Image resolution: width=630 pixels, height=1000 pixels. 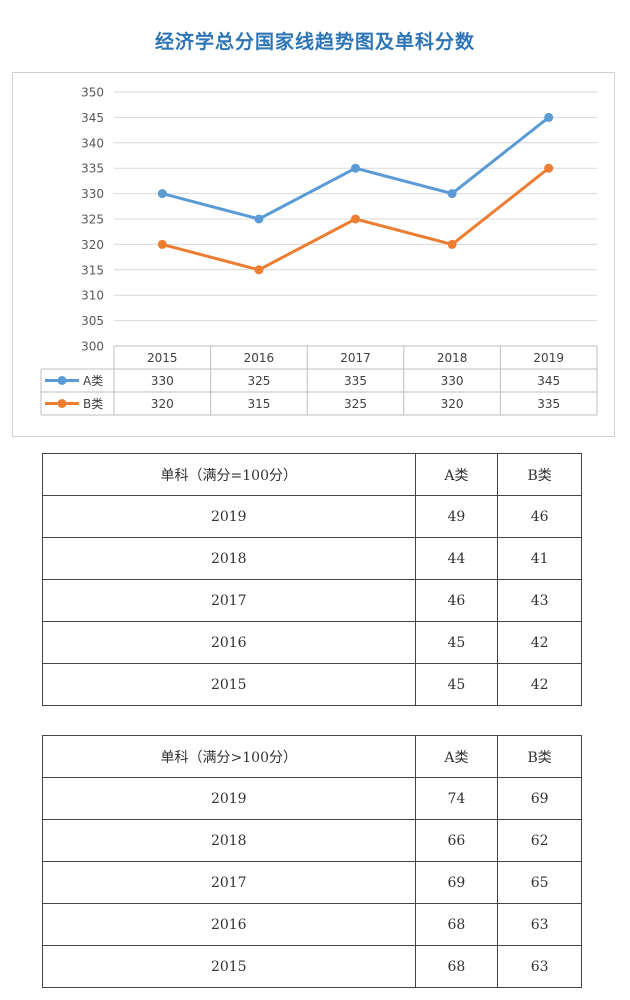 What do you see at coordinates (539, 840) in the screenshot?
I see `row-b-score: 62` at bounding box center [539, 840].